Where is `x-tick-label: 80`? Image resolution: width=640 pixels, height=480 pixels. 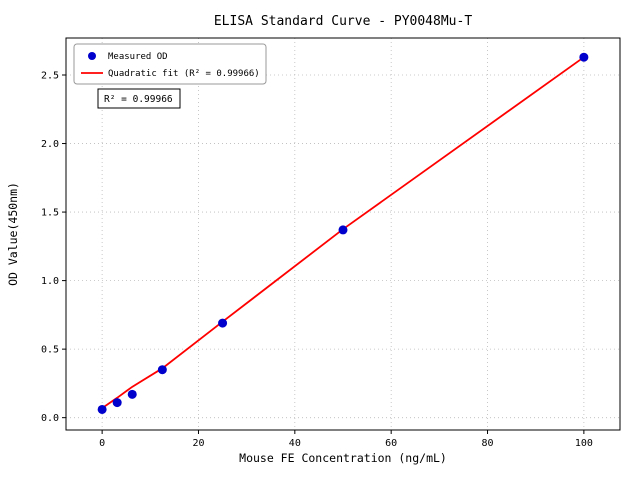
x-tick-label: 80 is located at coordinates (487, 443).